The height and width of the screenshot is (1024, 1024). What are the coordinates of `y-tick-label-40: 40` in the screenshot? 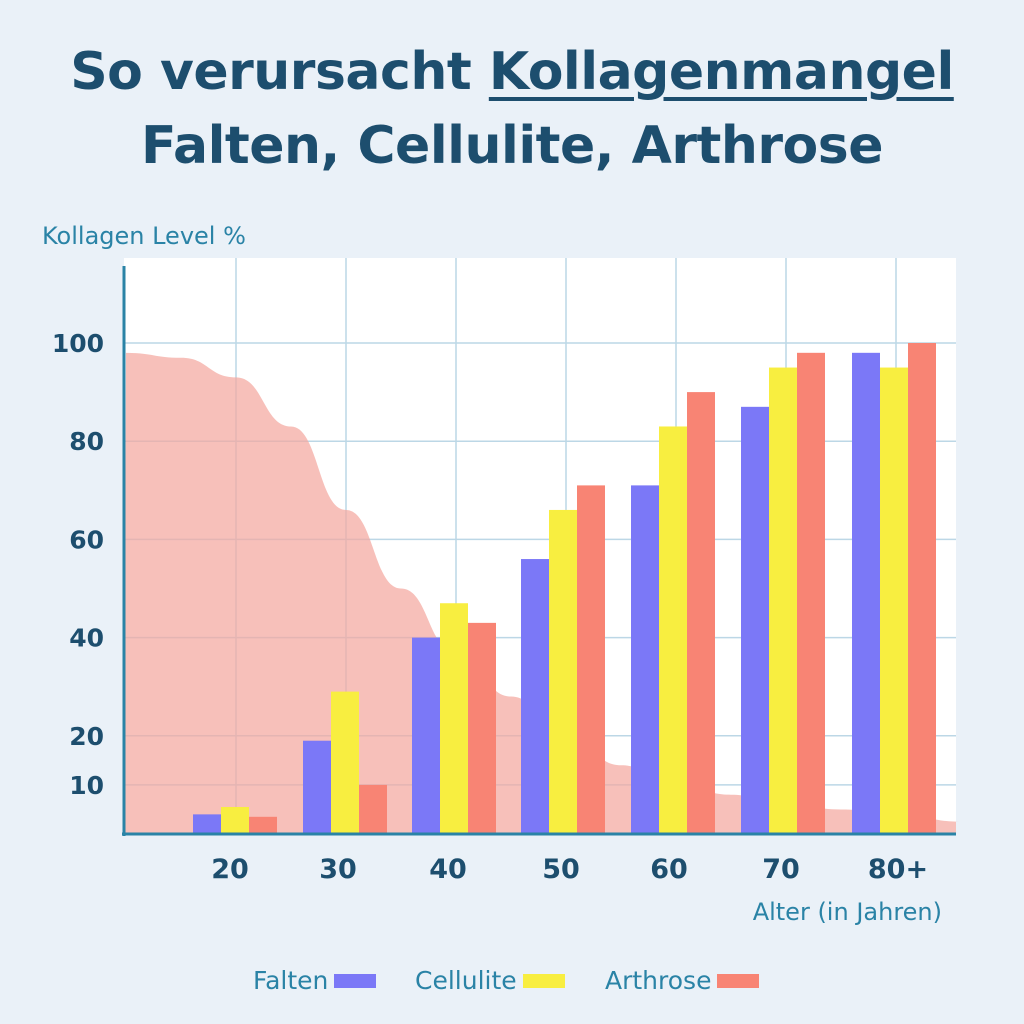 It's located at (86, 638).